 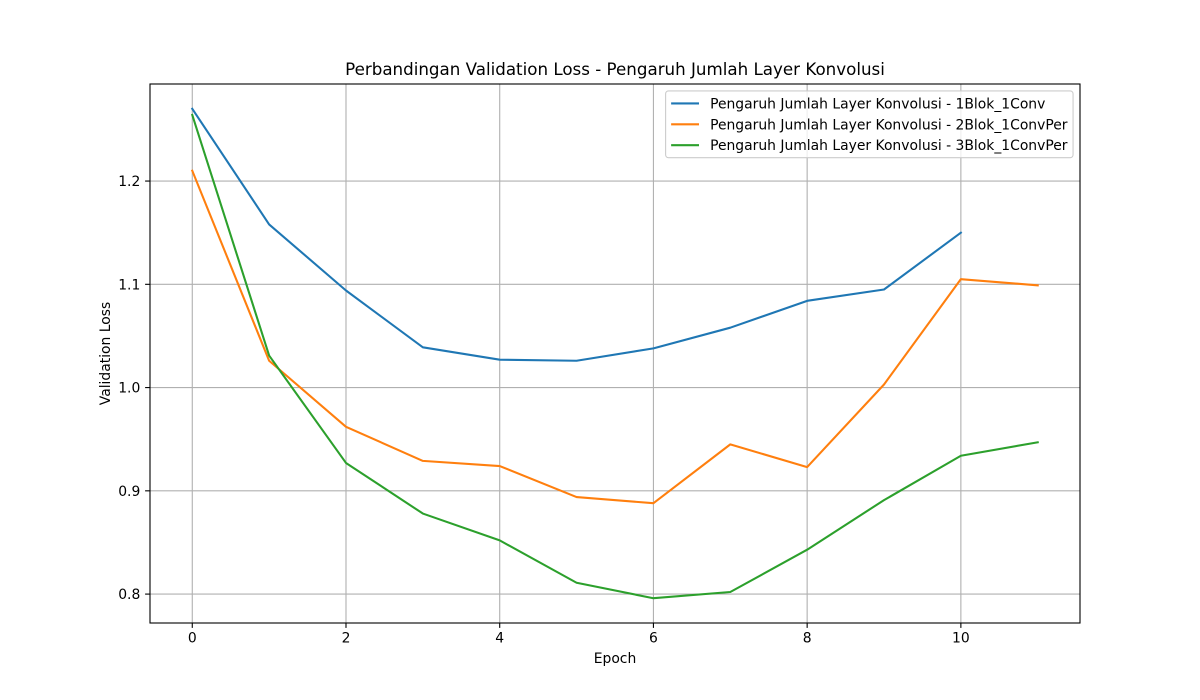 What do you see at coordinates (653, 639) in the screenshot?
I see `x-tick-label: 6` at bounding box center [653, 639].